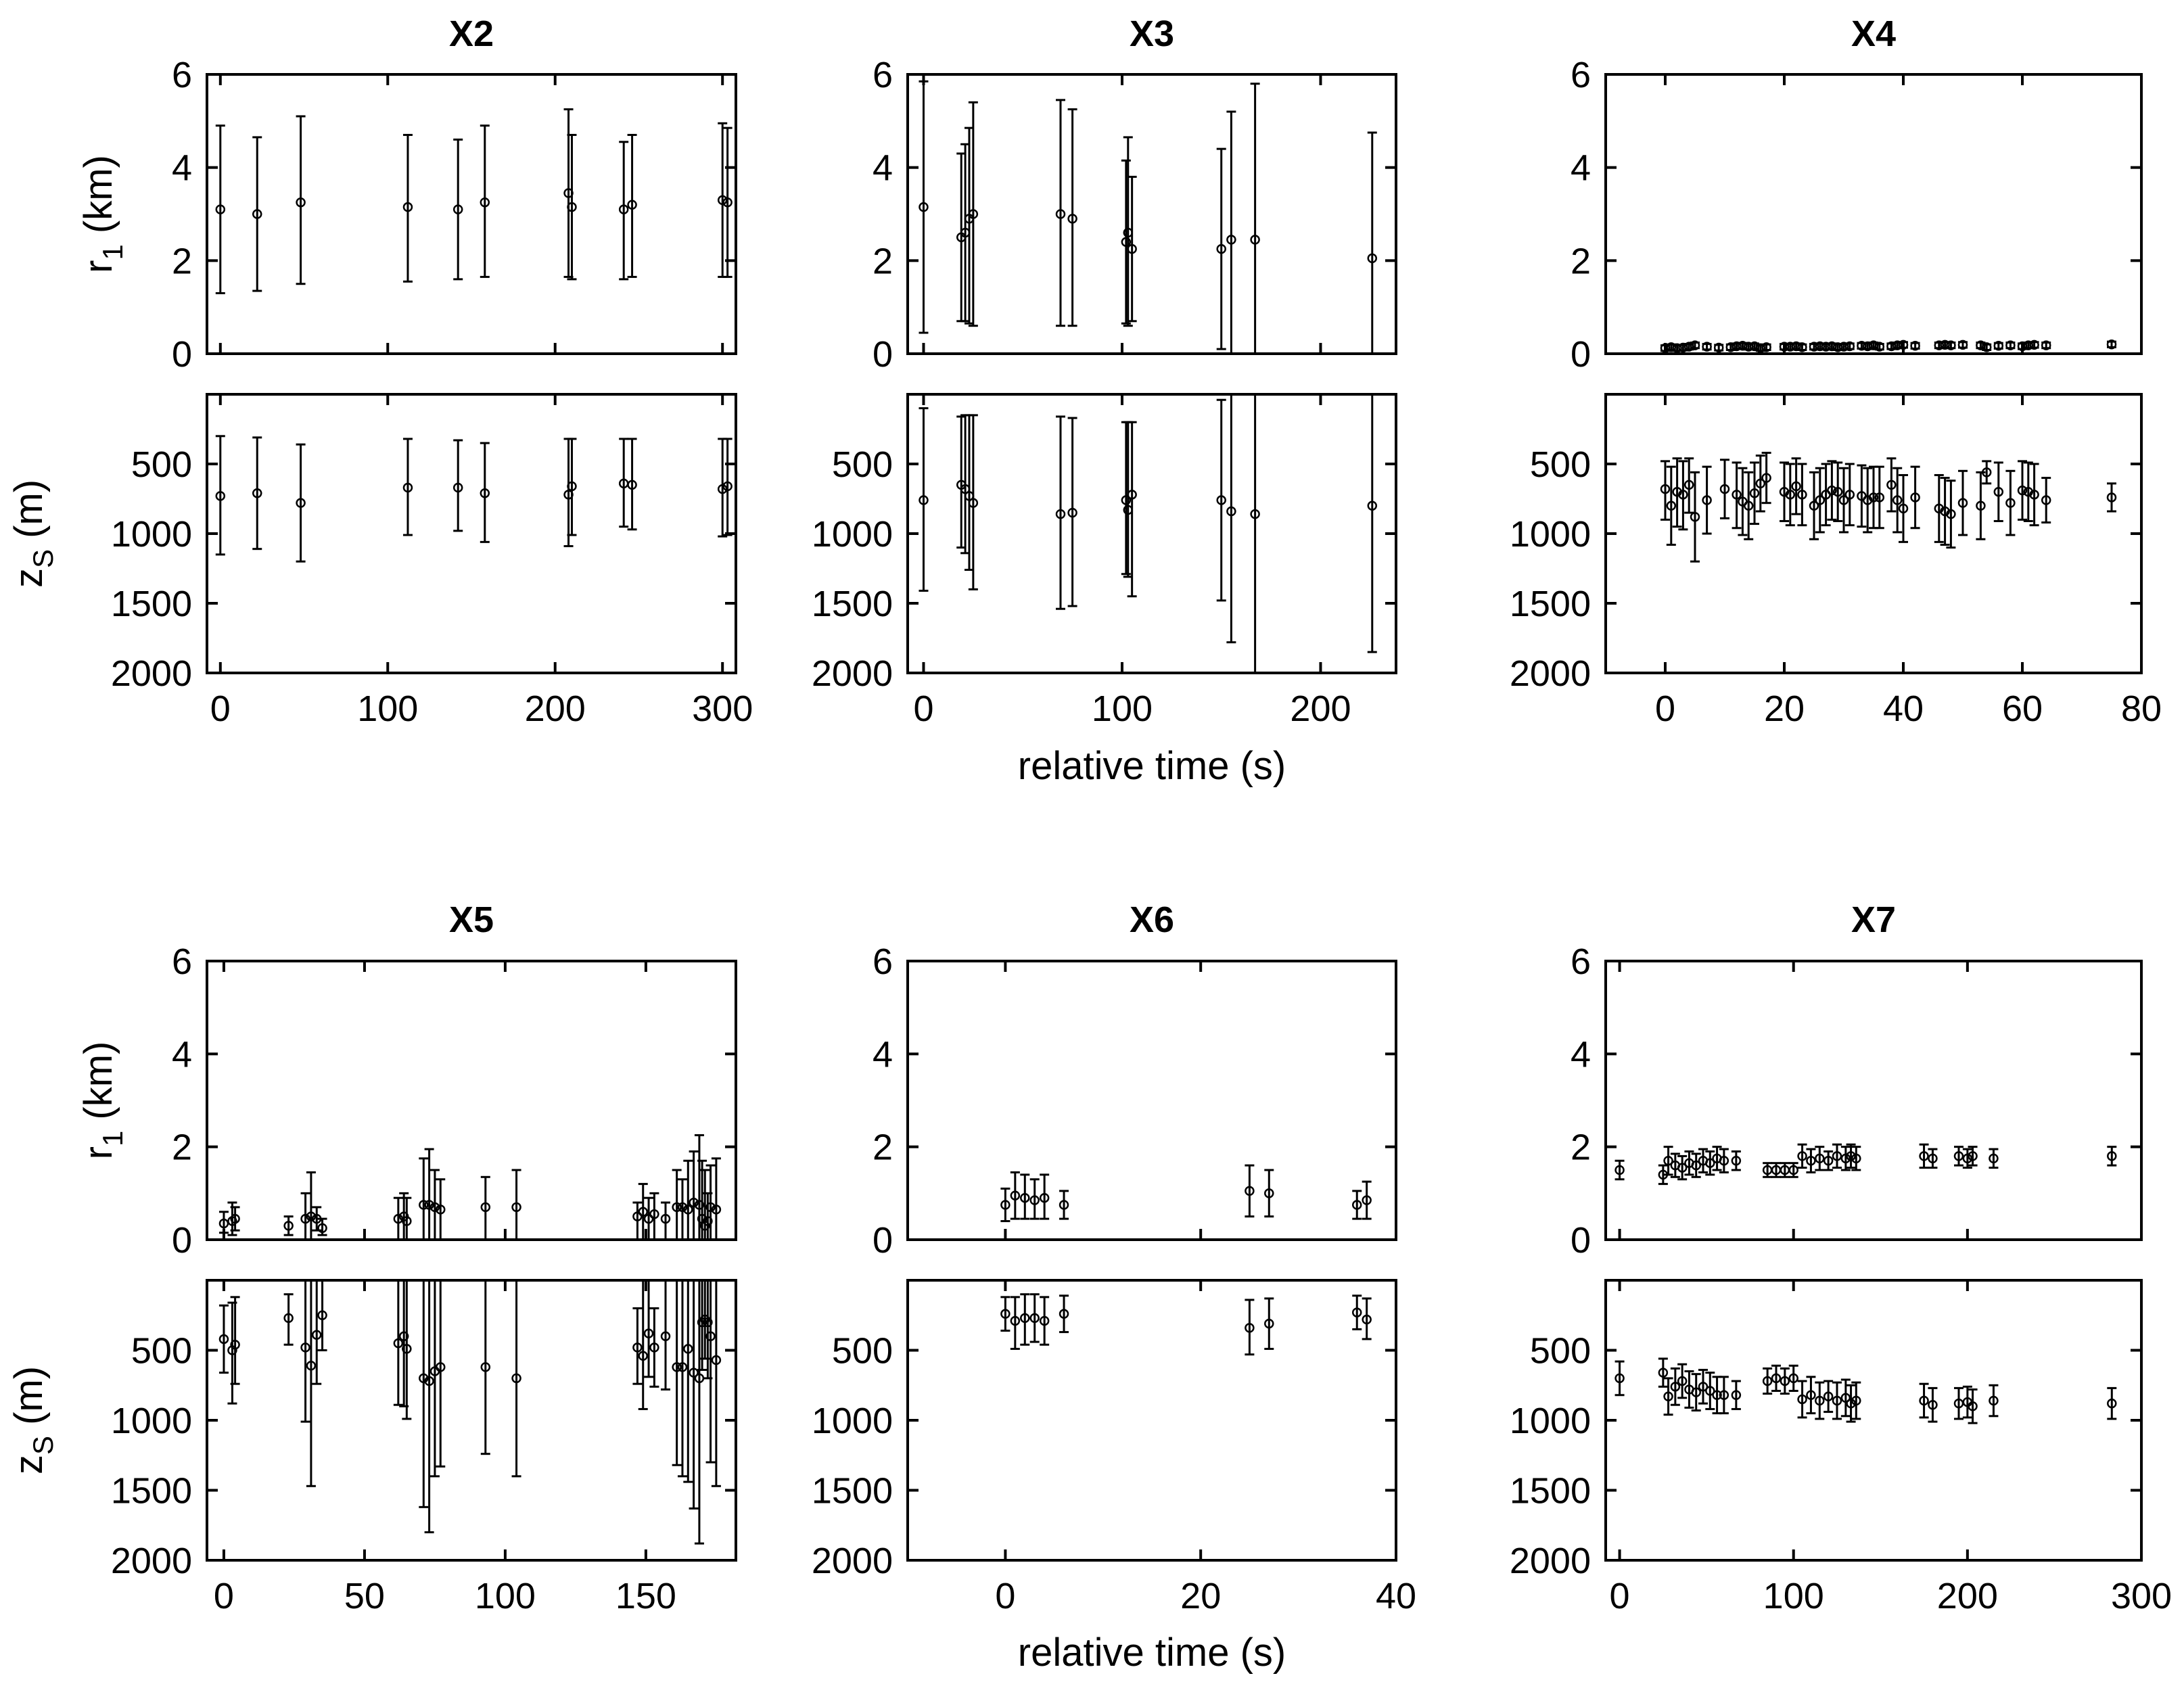 The image size is (2184, 1705). What do you see at coordinates (1550, 1561) in the screenshot?
I see `zs-ytick-label: 2000` at bounding box center [1550, 1561].